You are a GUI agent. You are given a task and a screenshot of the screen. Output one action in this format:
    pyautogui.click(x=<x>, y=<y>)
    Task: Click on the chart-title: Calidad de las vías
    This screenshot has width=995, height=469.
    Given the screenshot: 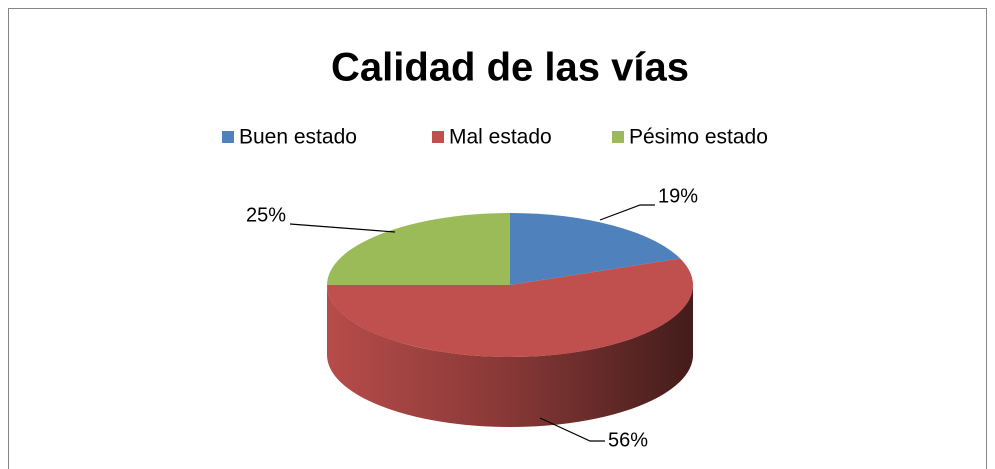 What is the action you would take?
    pyautogui.click(x=510, y=68)
    